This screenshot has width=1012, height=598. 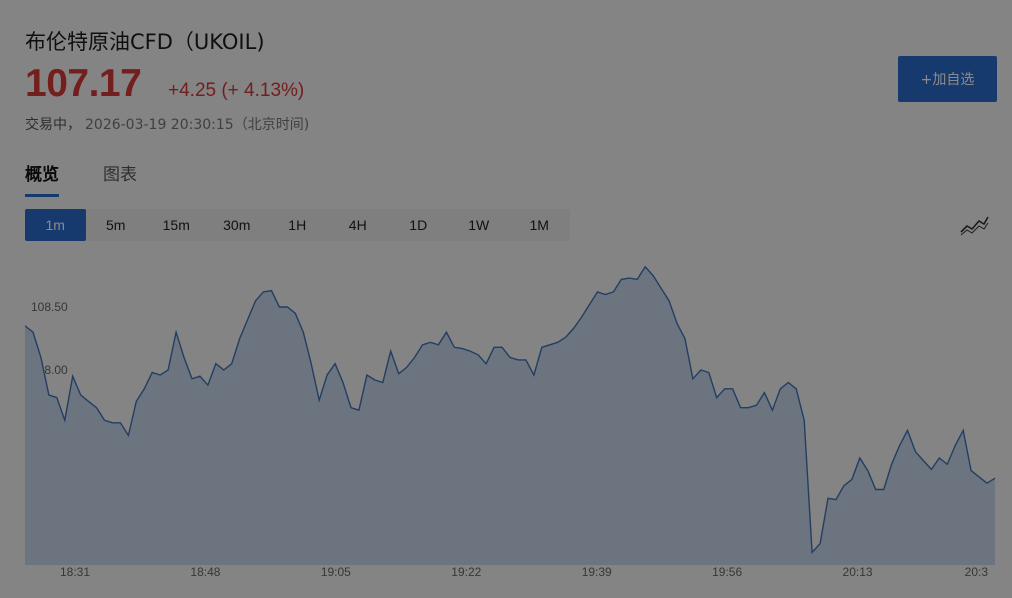 What do you see at coordinates (336, 572) in the screenshot?
I see `x-tick-label: 19:05` at bounding box center [336, 572].